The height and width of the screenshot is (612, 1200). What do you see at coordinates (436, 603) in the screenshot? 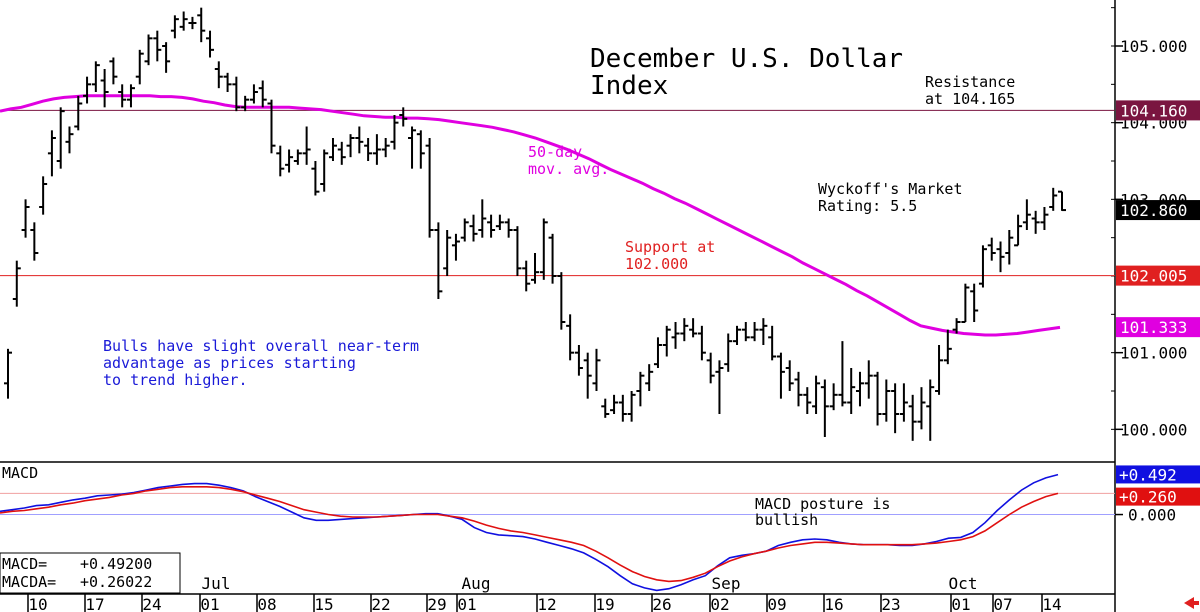
I see `date-tick-label: 29` at bounding box center [436, 603].